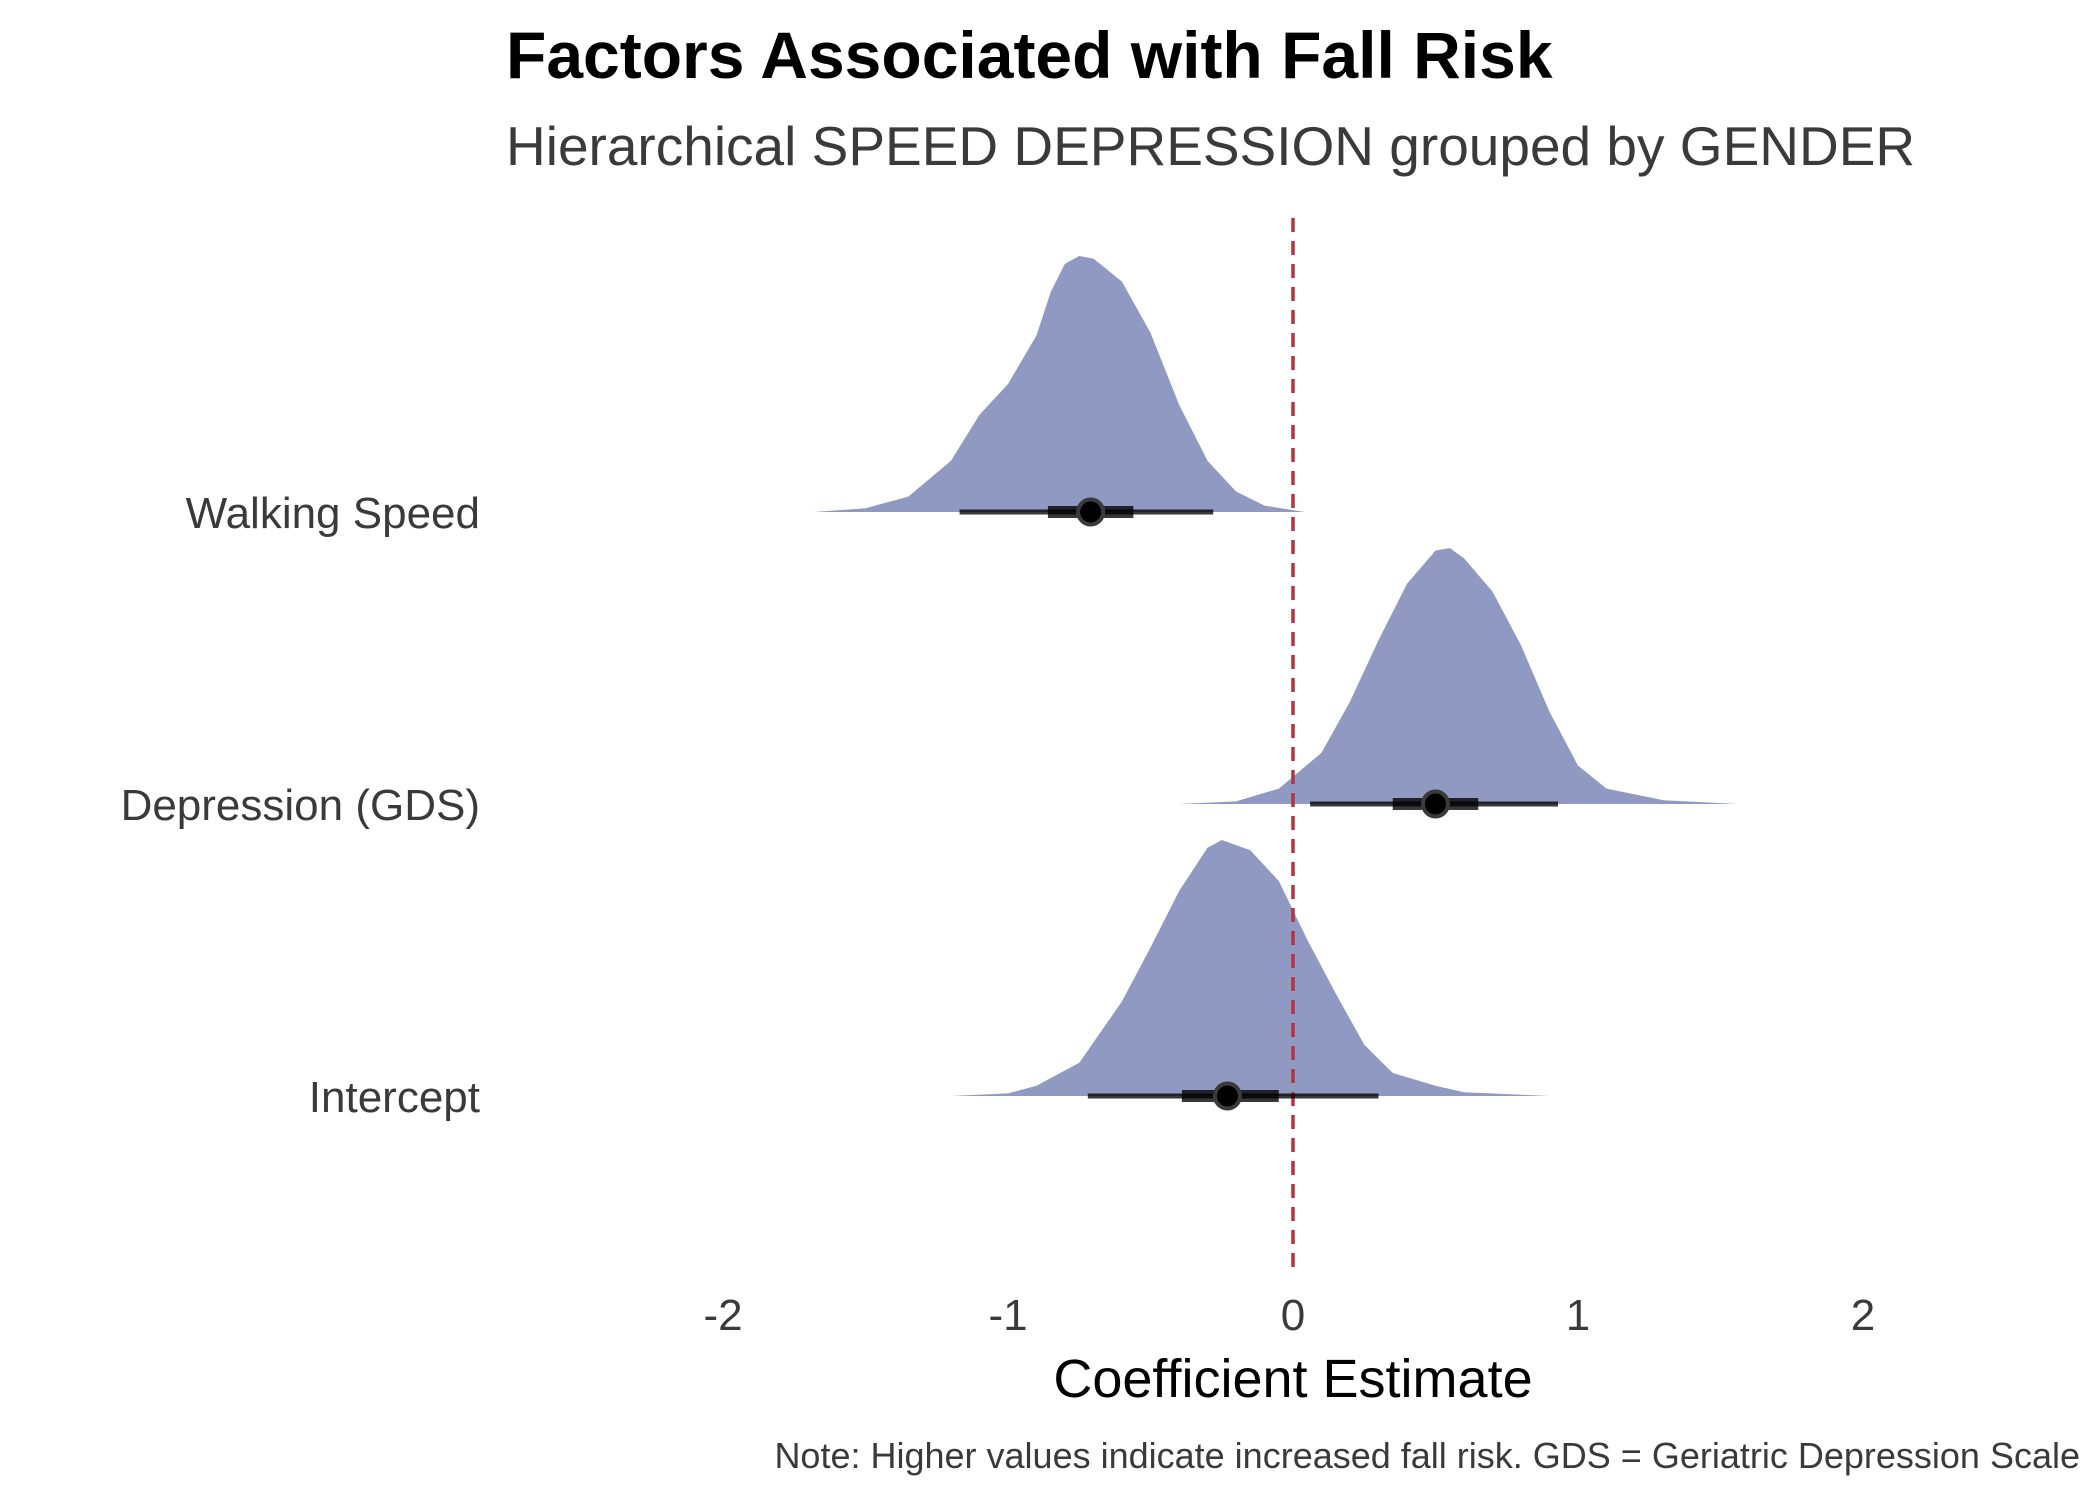 This screenshot has height=1500, width=2100. Describe the element at coordinates (333, 513) in the screenshot. I see `y-label-walking-speed: Walking Speed` at that location.